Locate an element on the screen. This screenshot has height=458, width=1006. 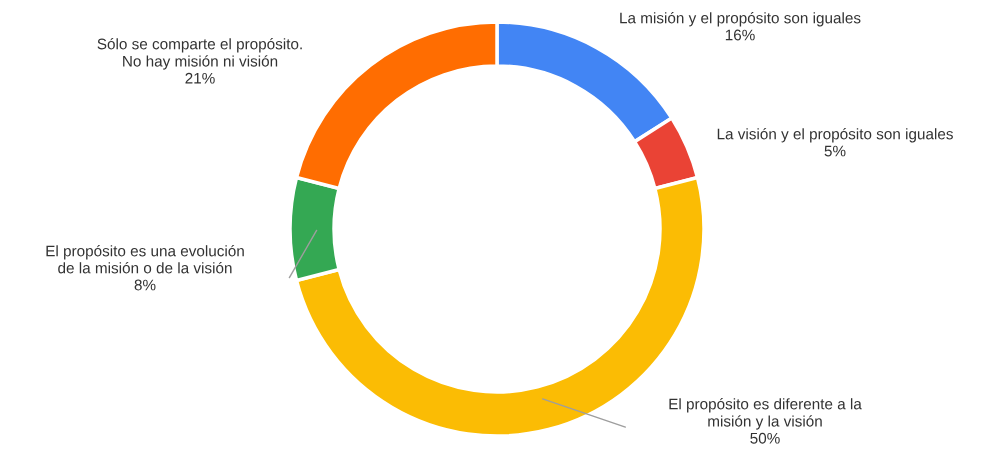
slice-label: Sólo se comparte el propósito. No hay misión ni visión is located at coordinates (199, 54).